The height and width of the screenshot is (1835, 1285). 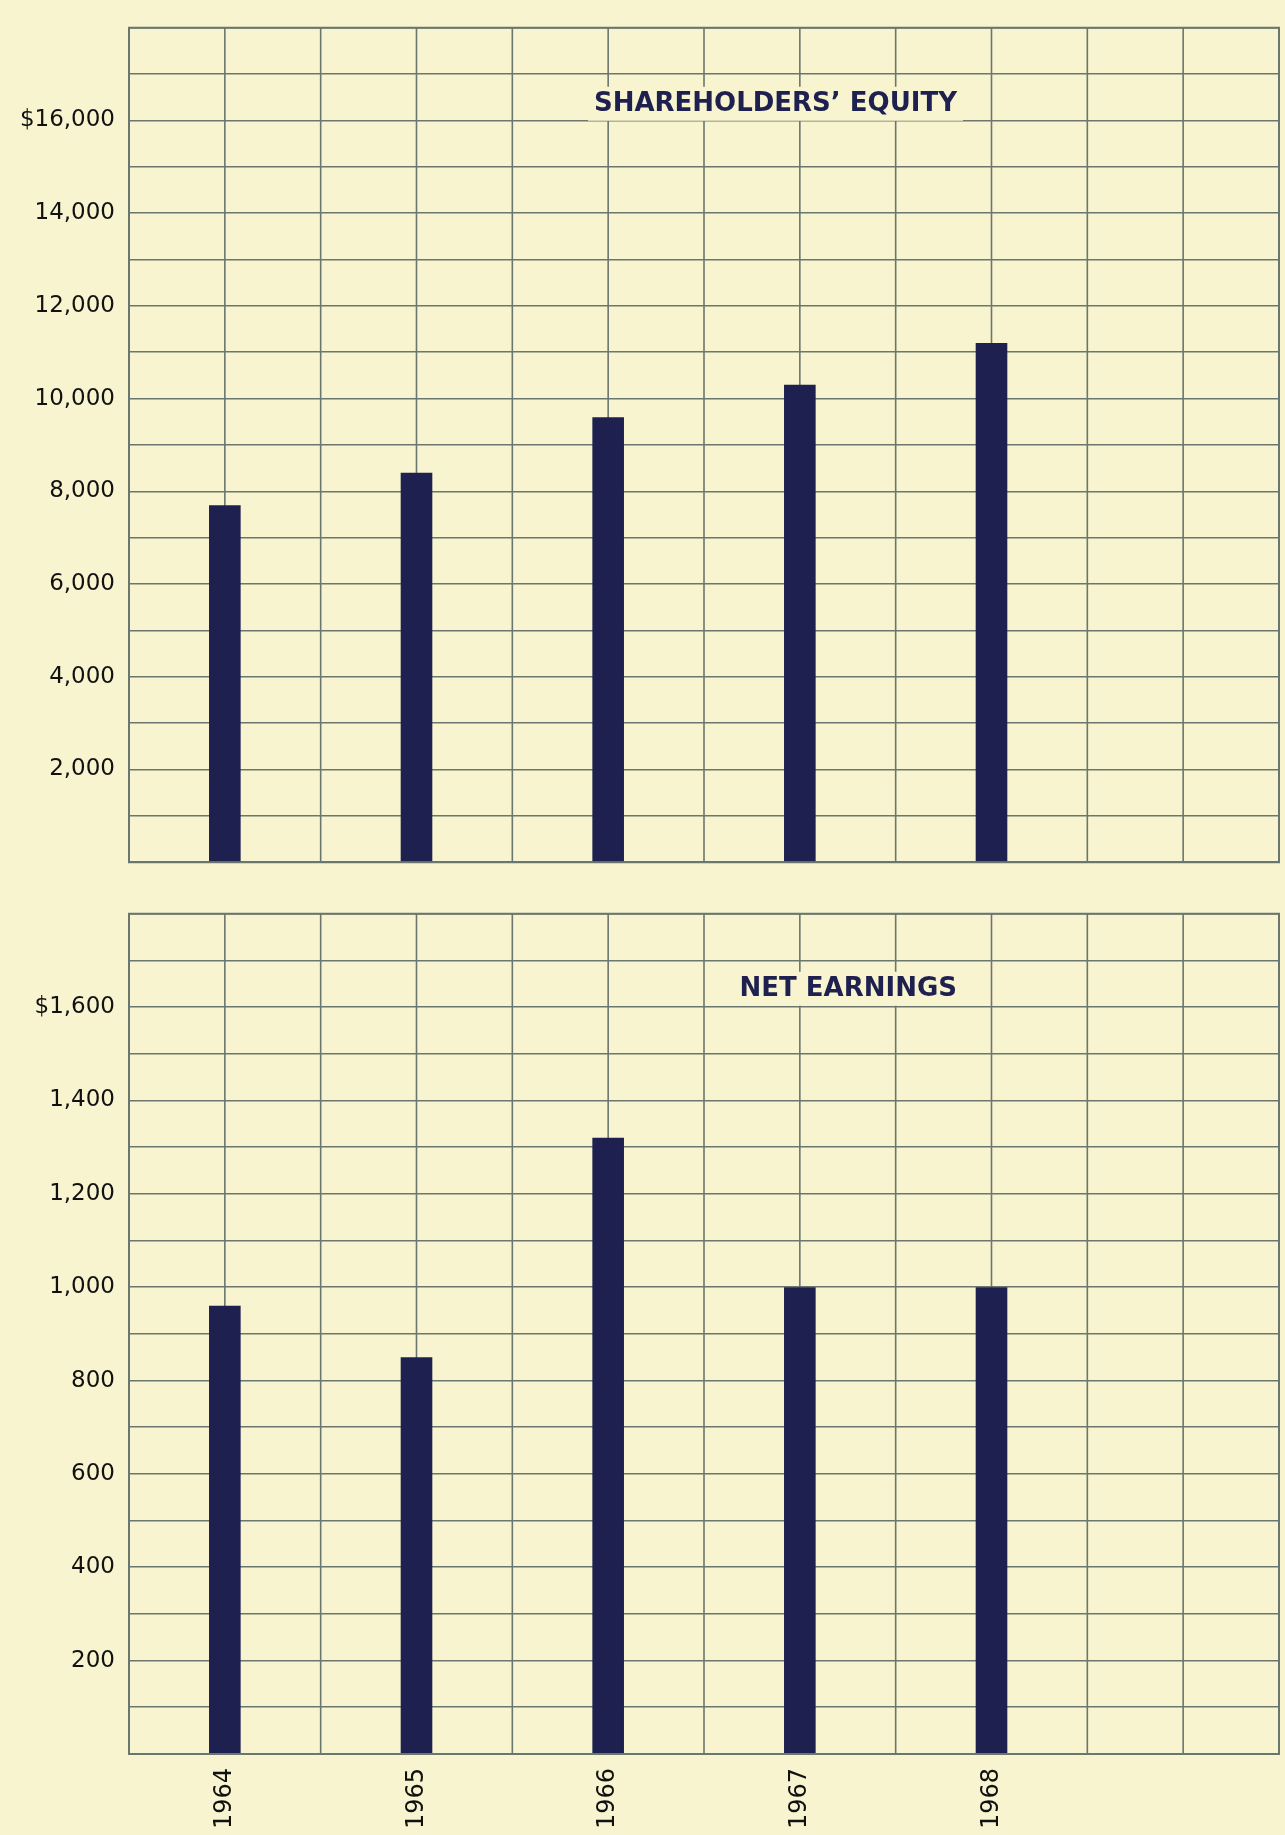 I want to click on y-tick-label: $1,600, so click(x=74, y=1005).